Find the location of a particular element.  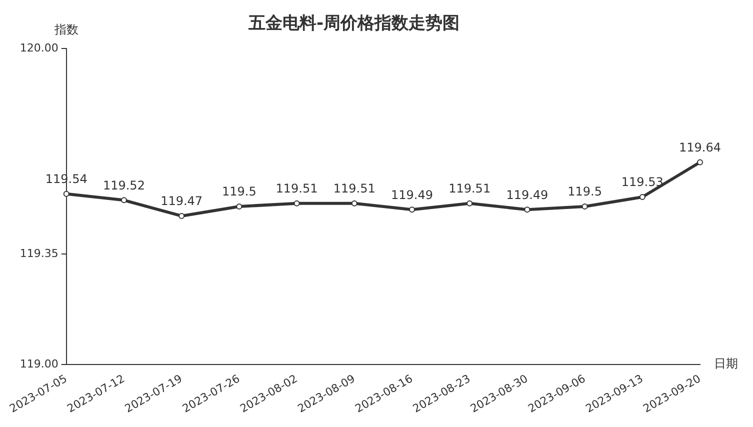

x-axis-title: 日期 is located at coordinates (726, 363).